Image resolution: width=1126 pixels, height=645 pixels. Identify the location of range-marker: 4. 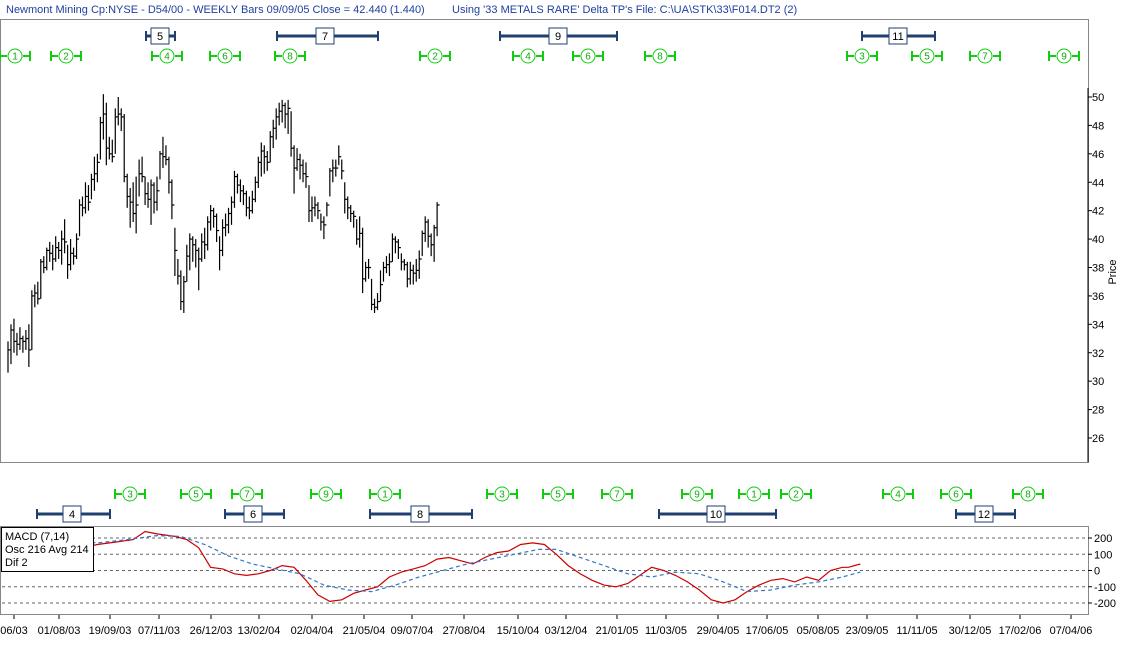
(73, 514).